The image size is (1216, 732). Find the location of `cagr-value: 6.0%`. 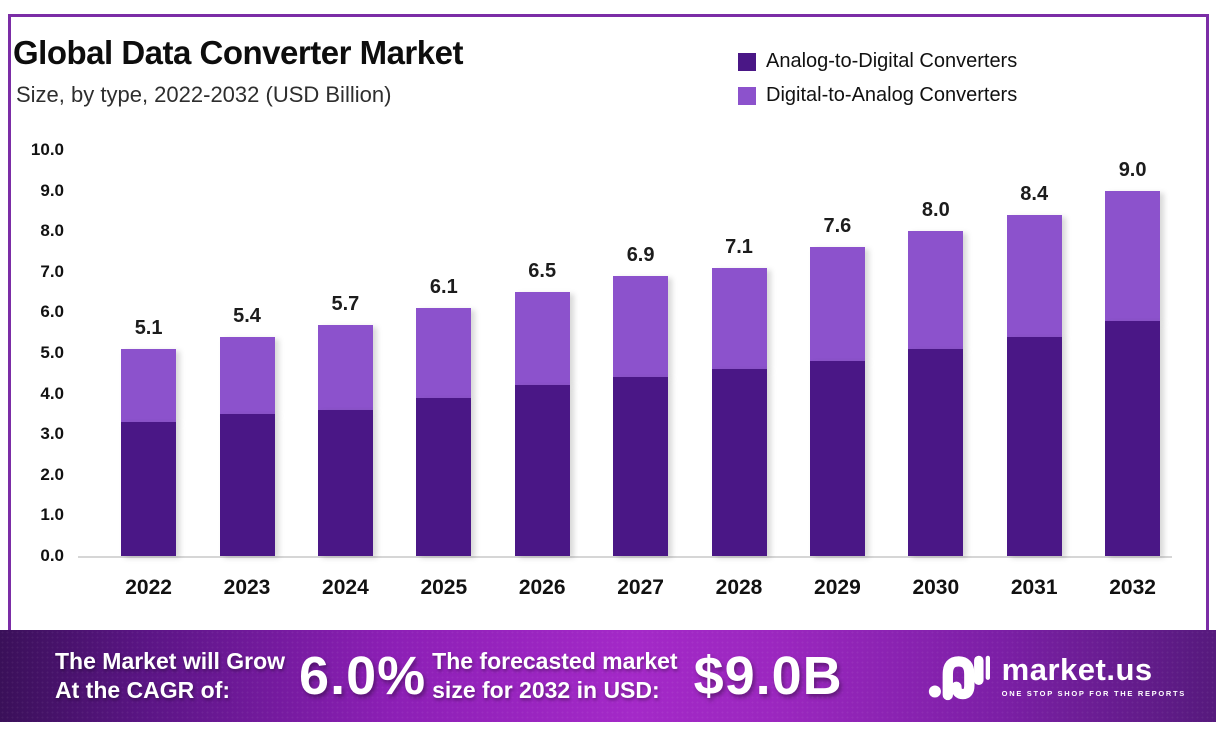

cagr-value: 6.0% is located at coordinates (363, 676).